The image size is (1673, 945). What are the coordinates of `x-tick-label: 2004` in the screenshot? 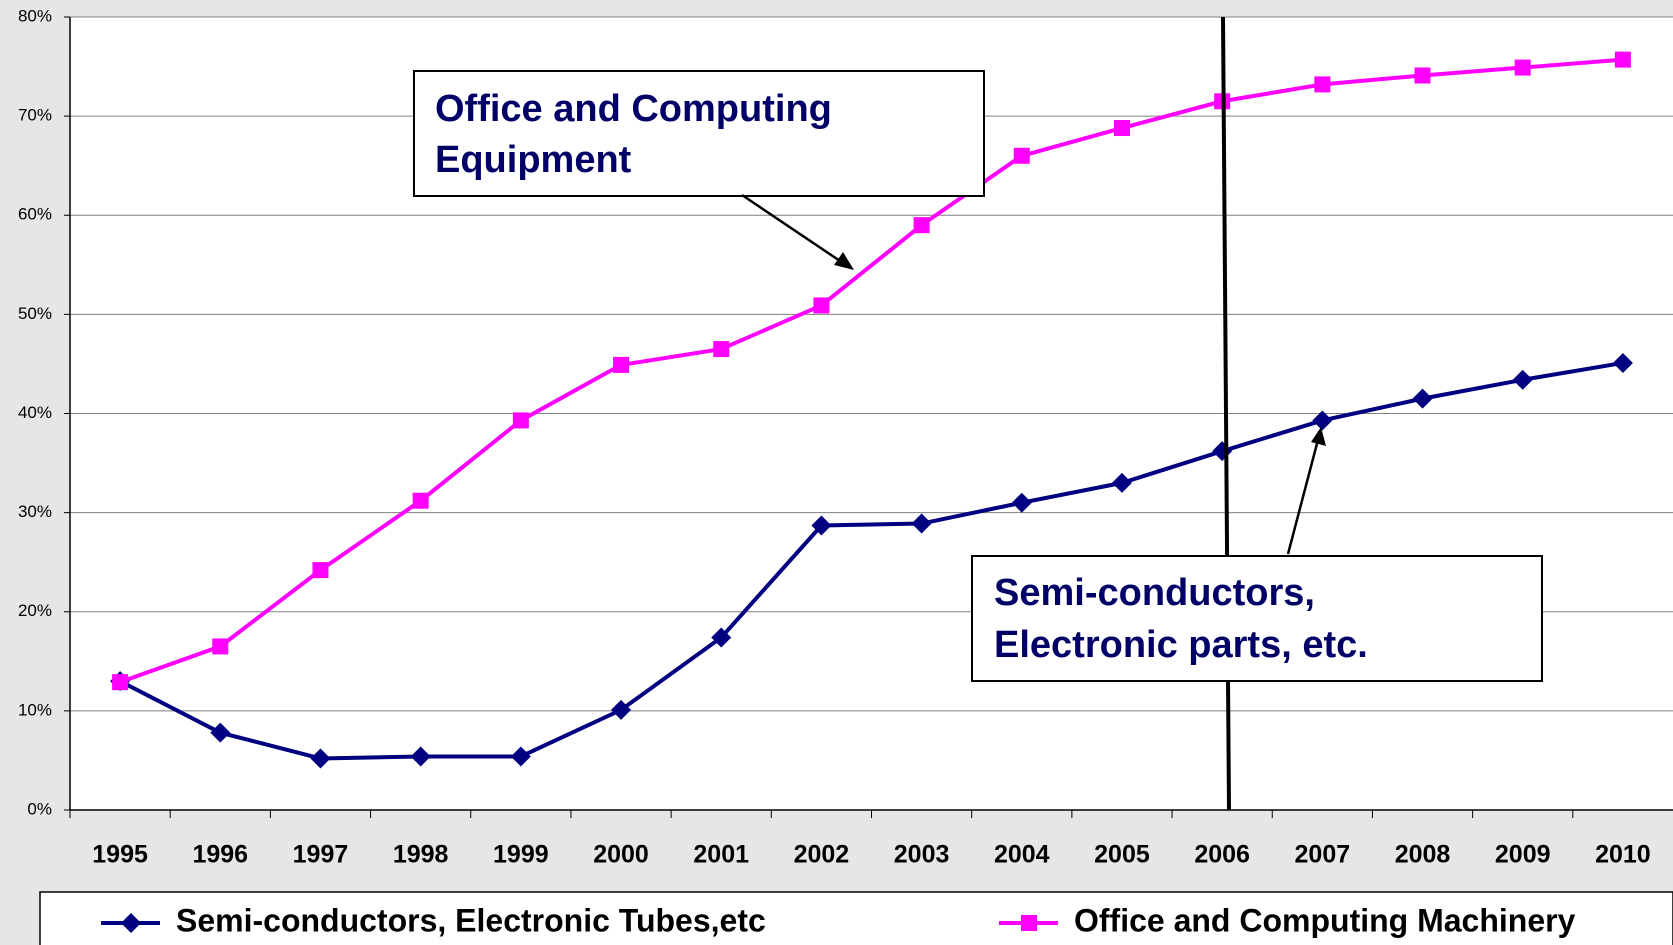 It's located at (1022, 855).